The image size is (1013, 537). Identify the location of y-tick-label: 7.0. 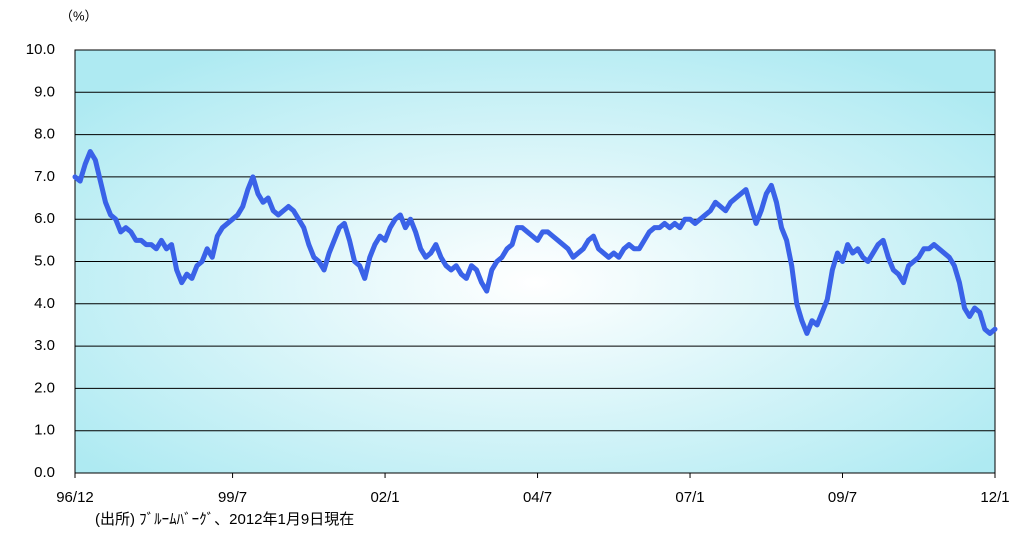
(44, 176).